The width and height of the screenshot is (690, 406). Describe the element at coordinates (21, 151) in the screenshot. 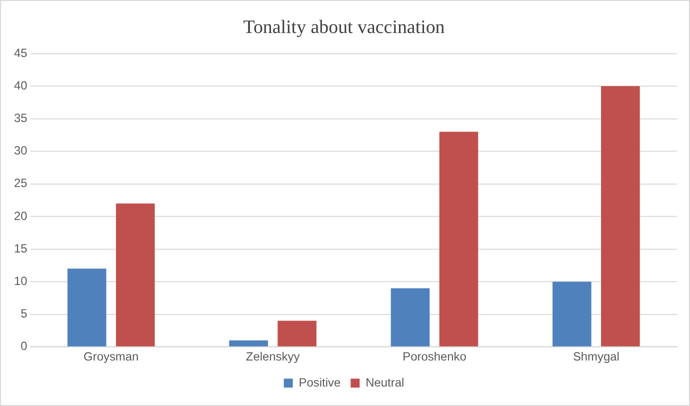

I see `y-tick-label: 30` at that location.